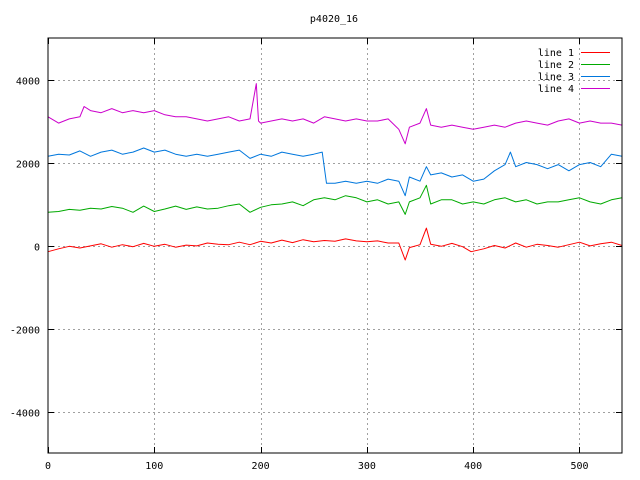  I want to click on legend-label-4: line 4, so click(556, 89).